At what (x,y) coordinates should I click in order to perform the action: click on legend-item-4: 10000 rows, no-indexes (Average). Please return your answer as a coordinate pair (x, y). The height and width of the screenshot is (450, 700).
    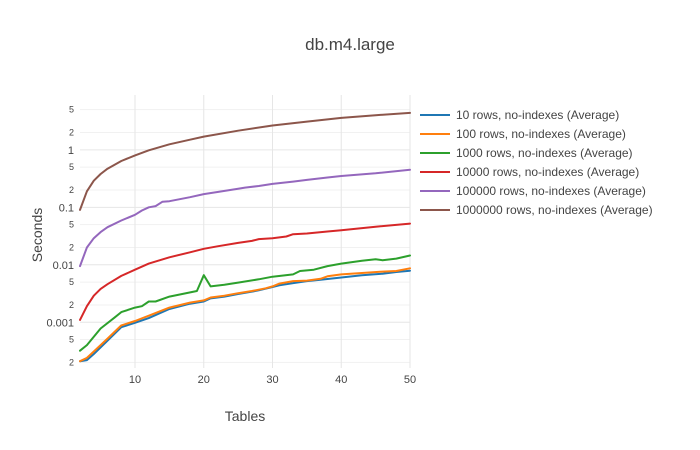
    Looking at the image, I should click on (529, 172).